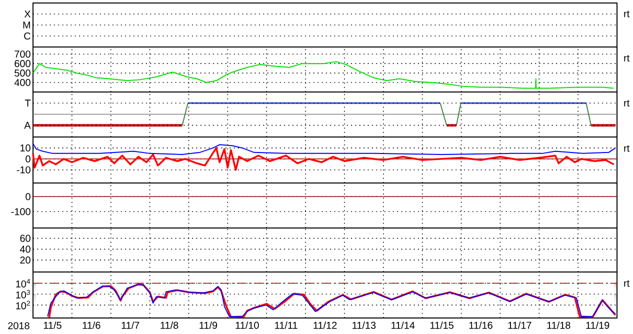 The height and width of the screenshot is (334, 633). What do you see at coordinates (91, 325) in the screenshot?
I see `x-tick-label: 11/6` at bounding box center [91, 325].